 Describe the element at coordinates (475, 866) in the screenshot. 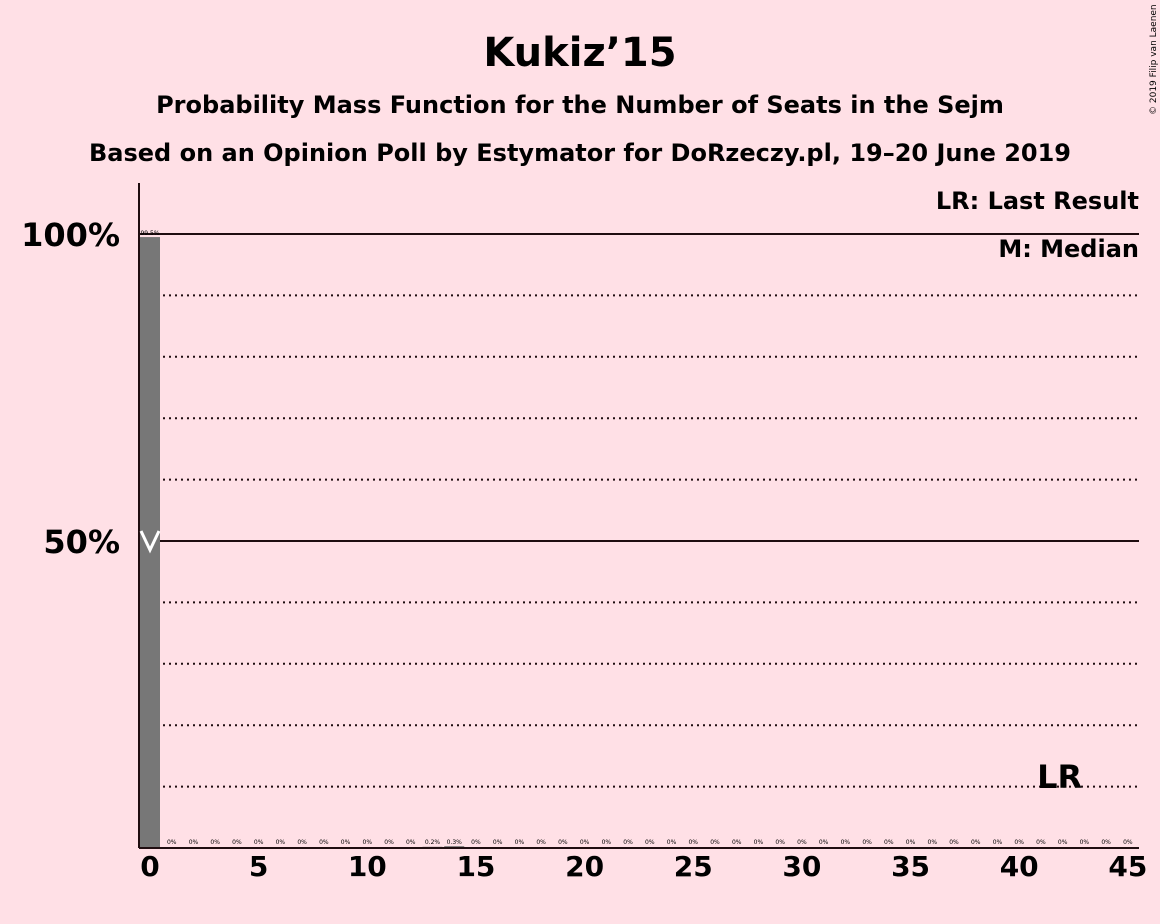

I see `x-tick-15: 15` at that location.